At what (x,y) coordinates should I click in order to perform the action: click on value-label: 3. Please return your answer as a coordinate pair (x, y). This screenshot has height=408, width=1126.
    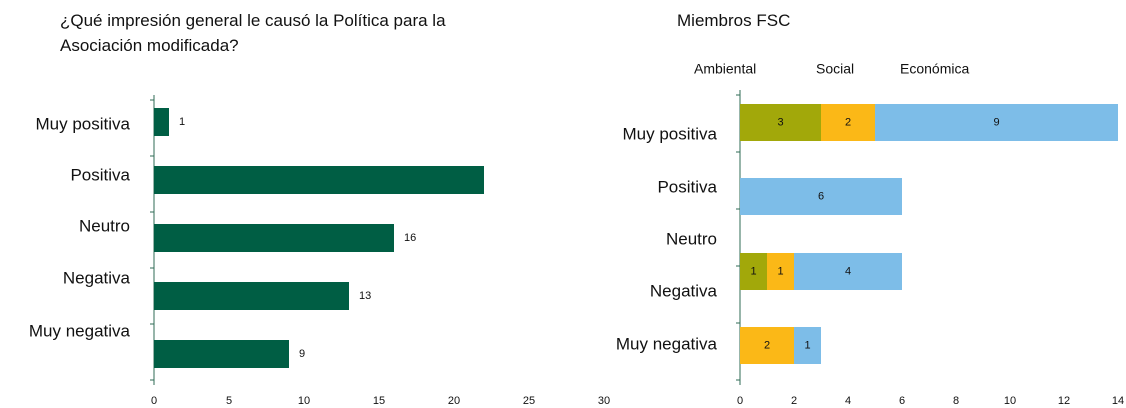
    Looking at the image, I should click on (780, 122).